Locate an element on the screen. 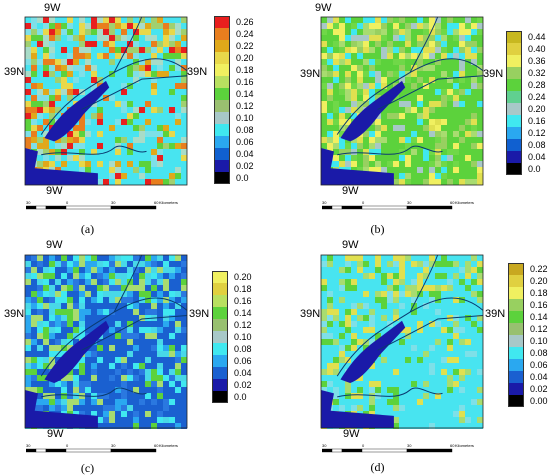 Image resolution: width=550 pixels, height=476 pixels. left-latitude-label: 39N is located at coordinates (310, 314).